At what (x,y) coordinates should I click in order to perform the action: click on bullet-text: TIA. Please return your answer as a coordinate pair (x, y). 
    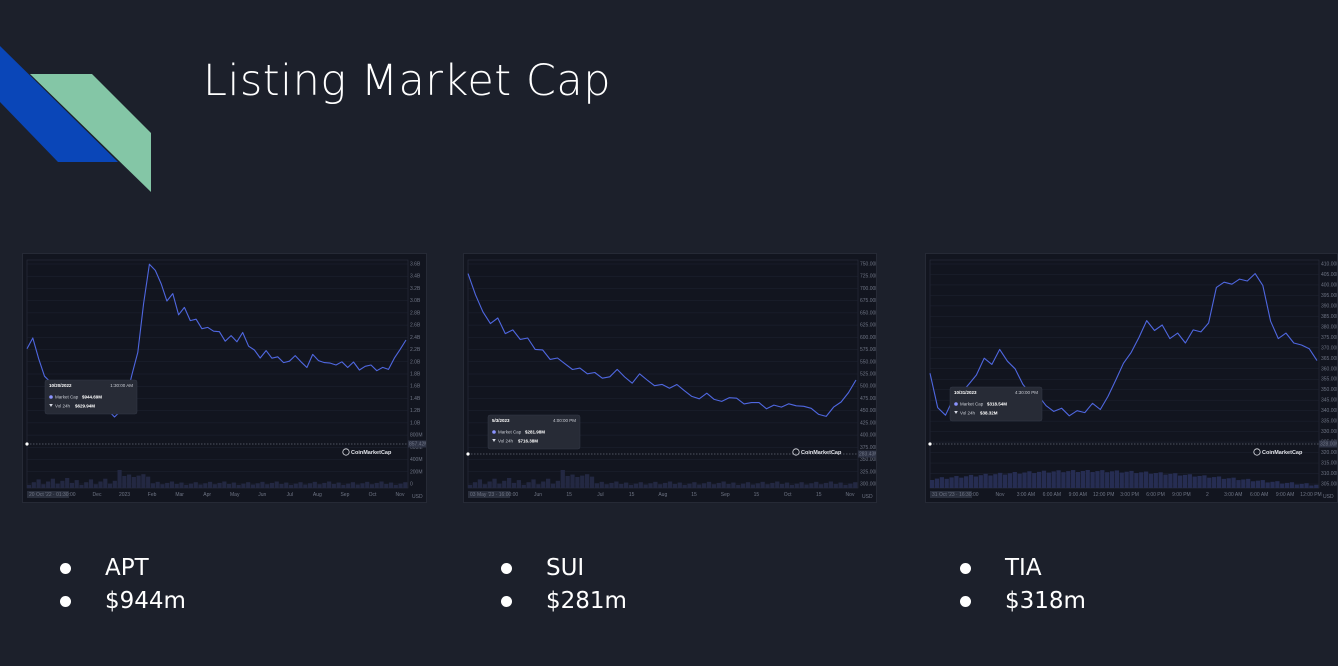
    Looking at the image, I should click on (1023, 568).